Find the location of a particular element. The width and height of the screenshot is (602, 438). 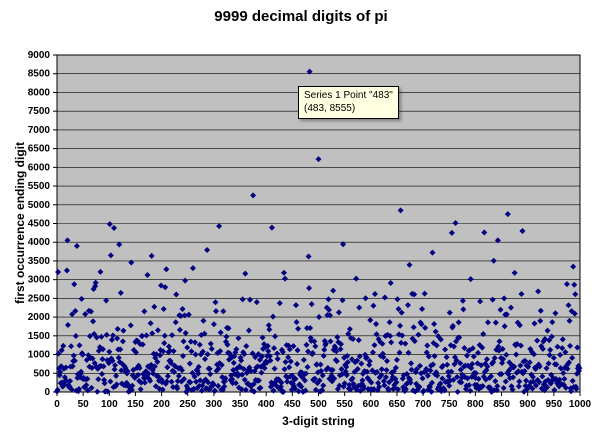

svg-text: 1500 is located at coordinates (39, 336).